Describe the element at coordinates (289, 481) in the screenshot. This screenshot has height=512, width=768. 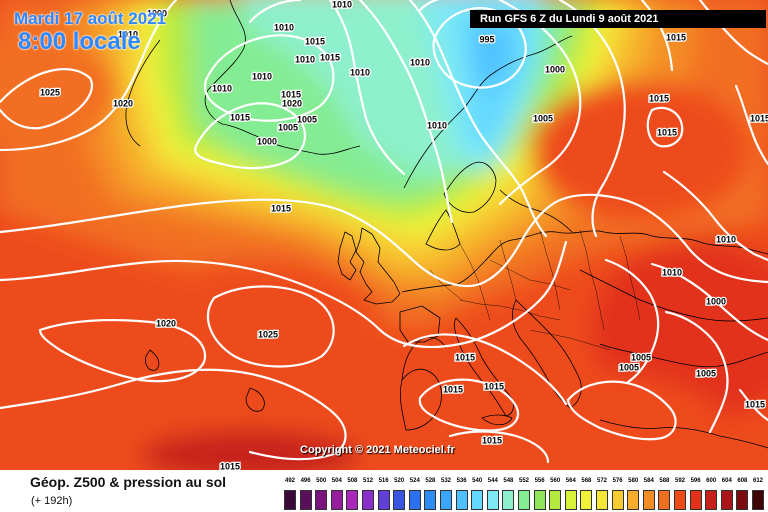
I see `legend-value: 492` at that location.